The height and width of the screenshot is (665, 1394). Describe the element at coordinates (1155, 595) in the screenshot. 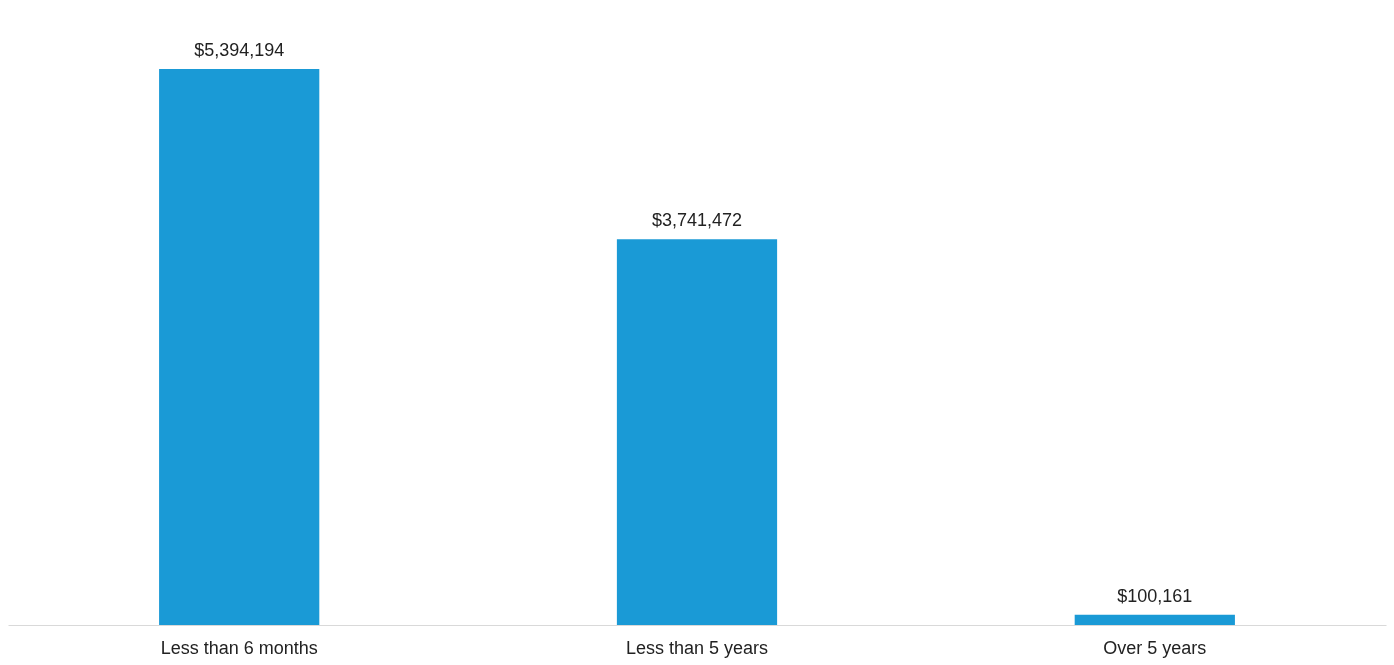

I see `data-label: $100,161` at that location.